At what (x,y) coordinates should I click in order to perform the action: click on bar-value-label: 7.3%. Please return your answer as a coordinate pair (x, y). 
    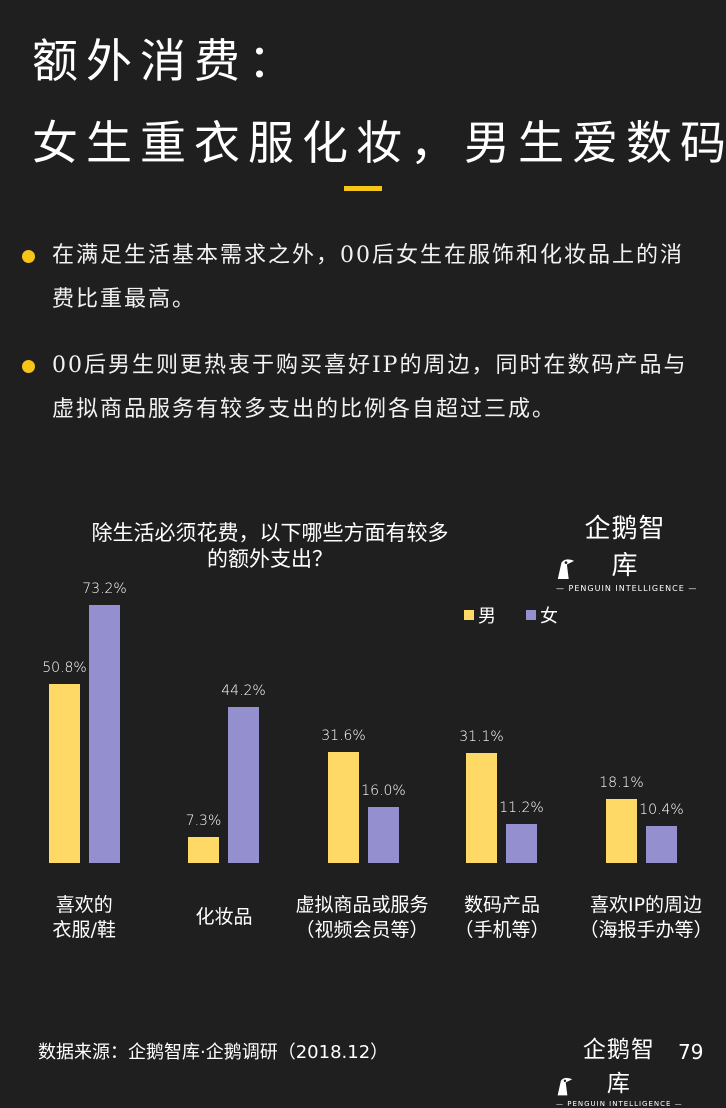
    Looking at the image, I should click on (203, 821).